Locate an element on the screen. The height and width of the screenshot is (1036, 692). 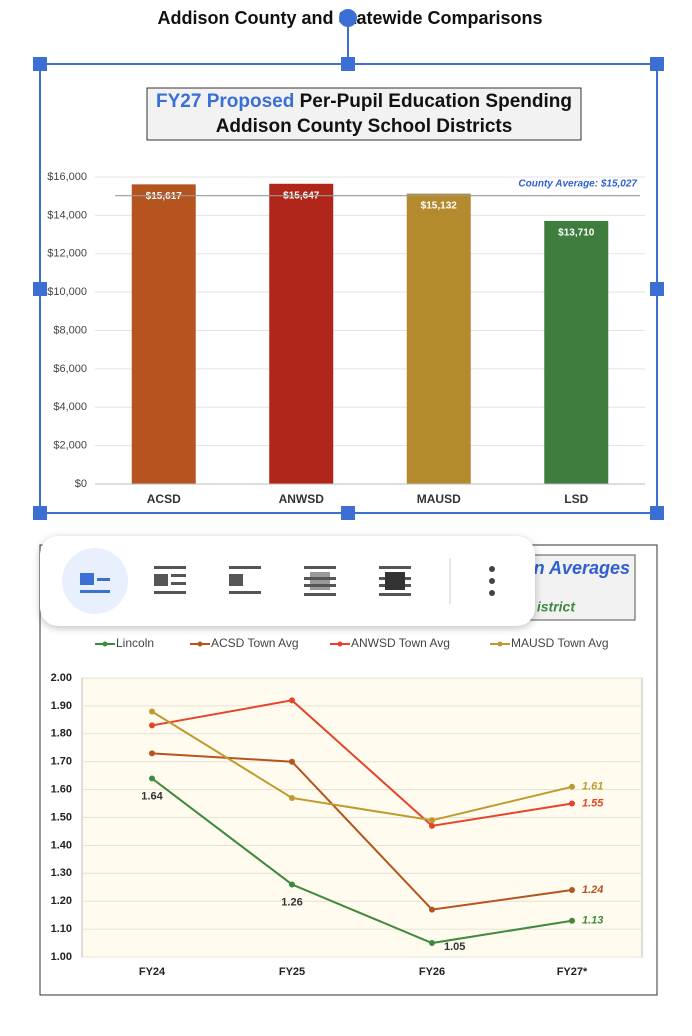
data-label: $15,617 is located at coordinates (164, 196).